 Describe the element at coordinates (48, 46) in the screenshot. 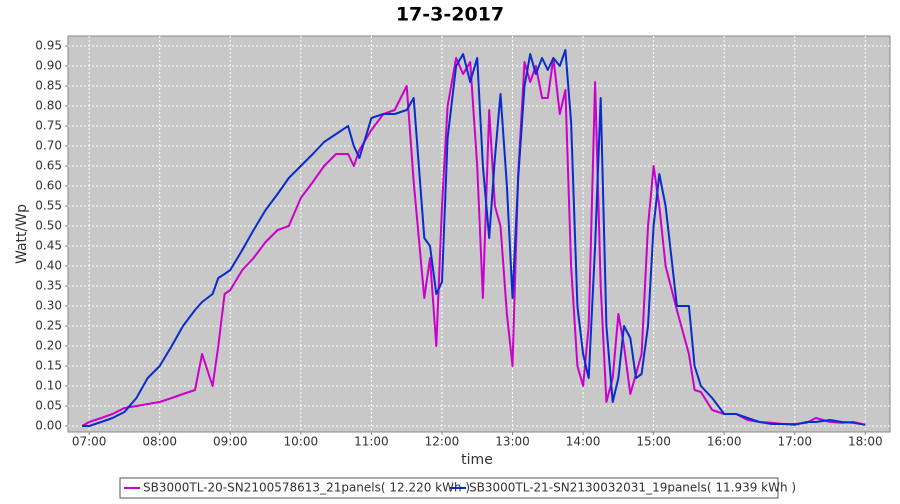

I see `y-tick-label: 0.95` at that location.